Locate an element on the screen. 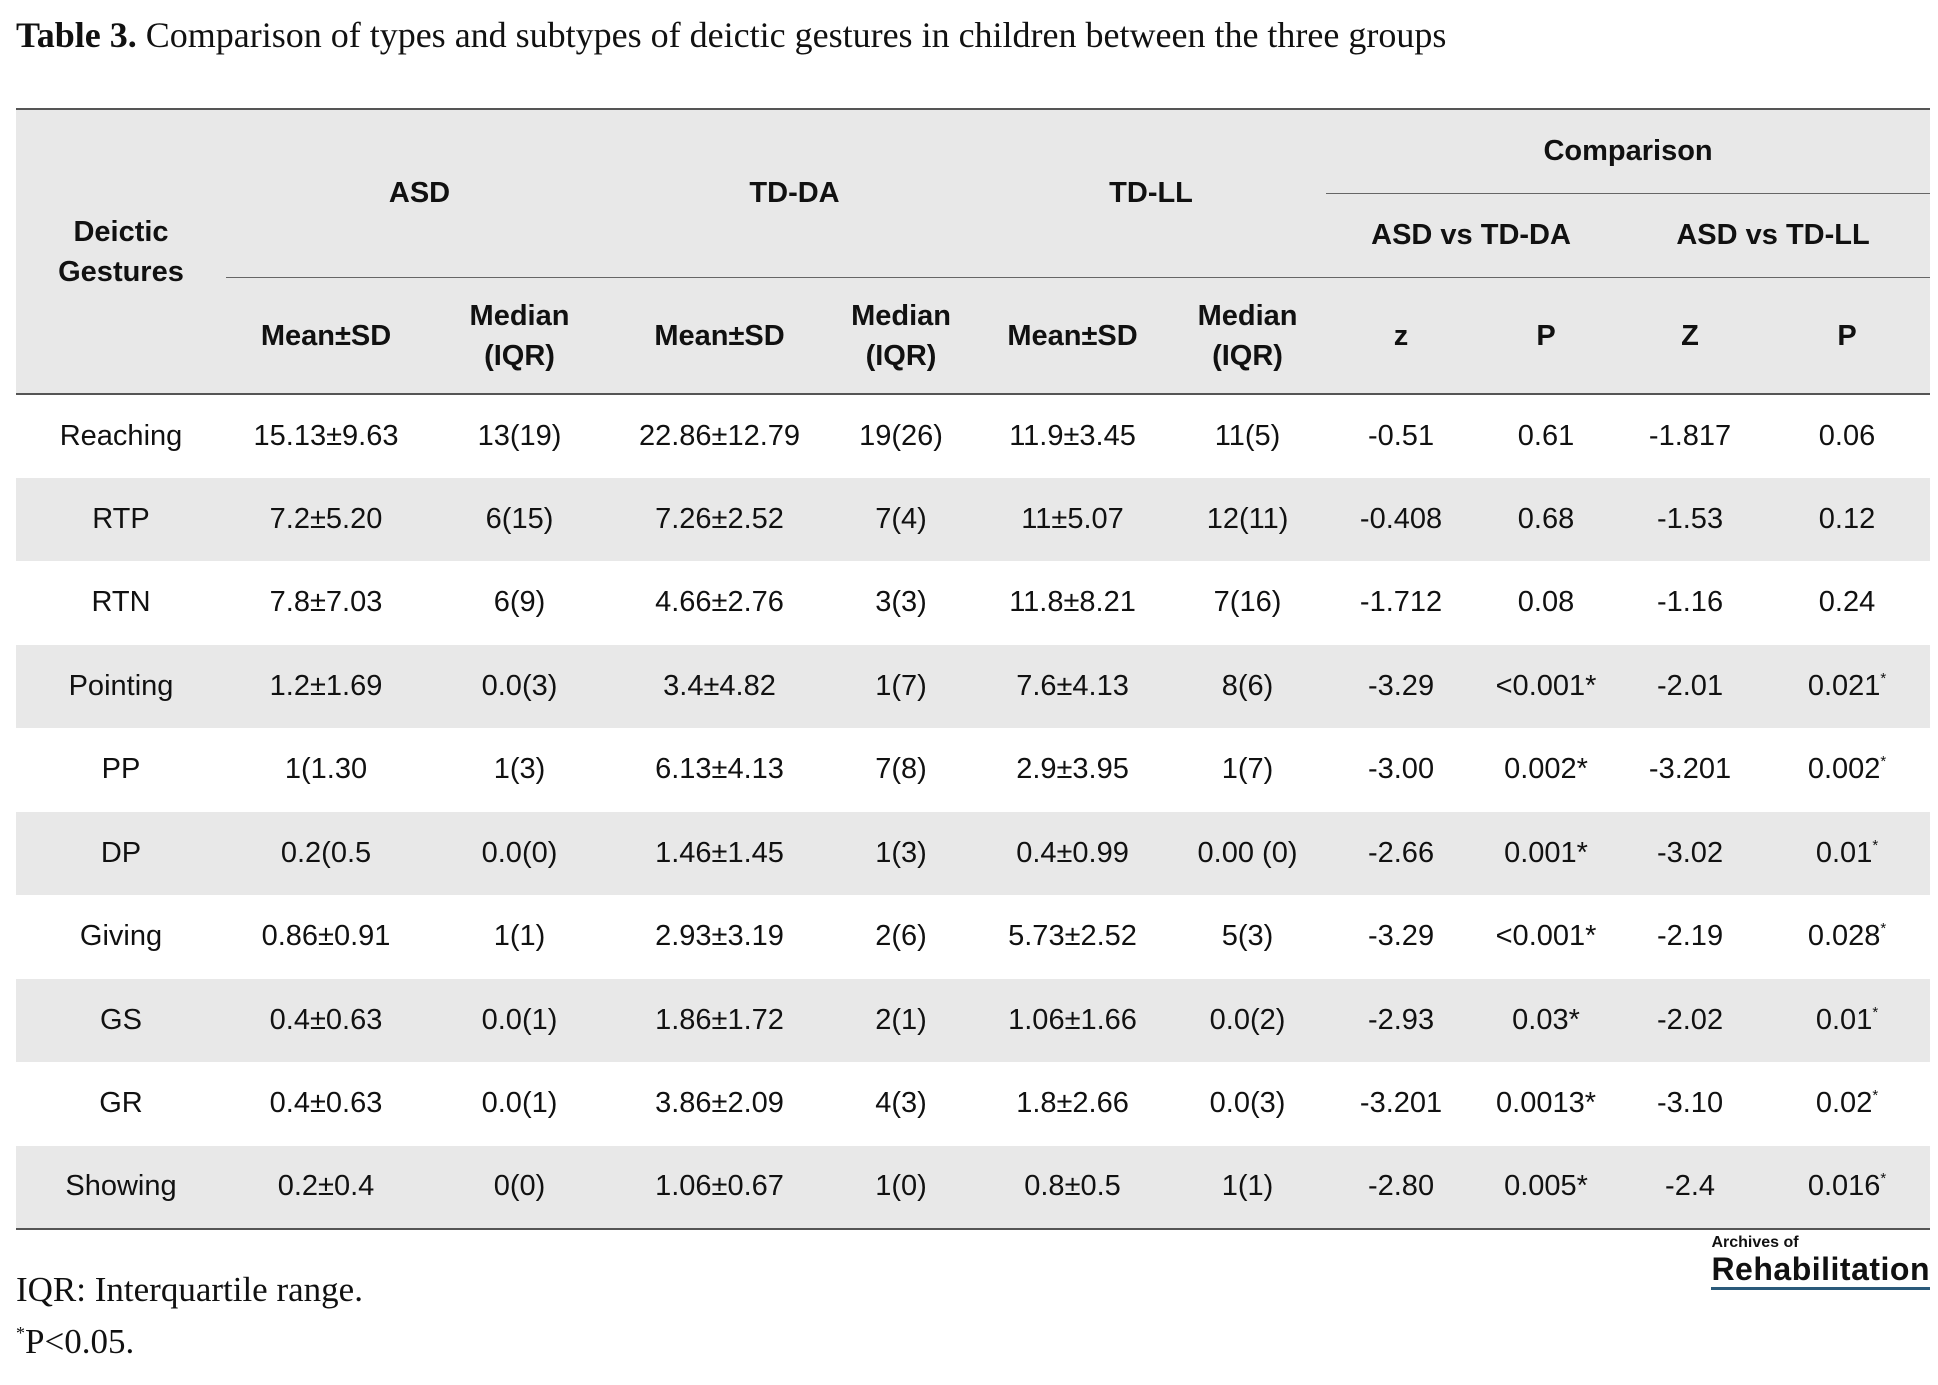 The width and height of the screenshot is (1938, 1385). cell-z1: -2.93 is located at coordinates (1401, 1020).